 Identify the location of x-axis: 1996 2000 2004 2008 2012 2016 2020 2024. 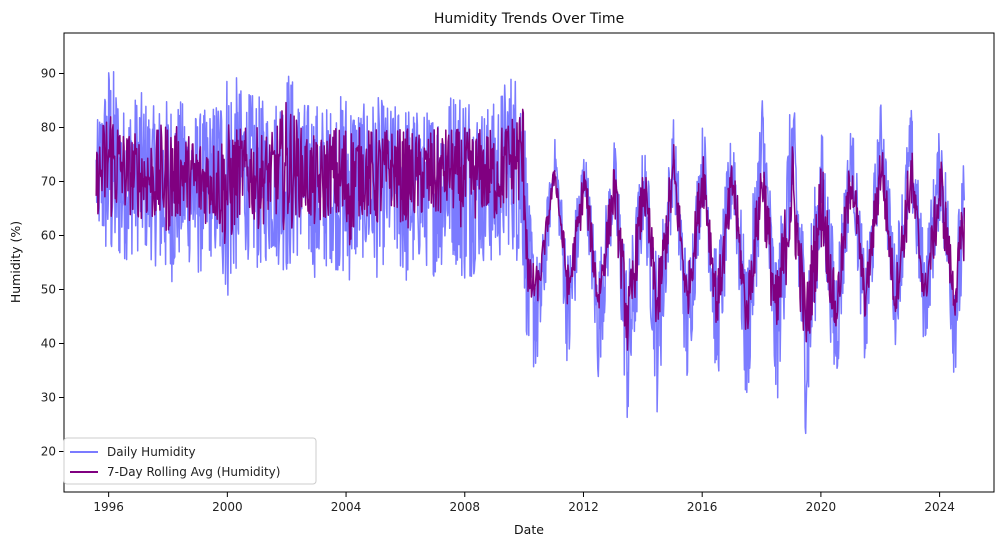
(524, 503).